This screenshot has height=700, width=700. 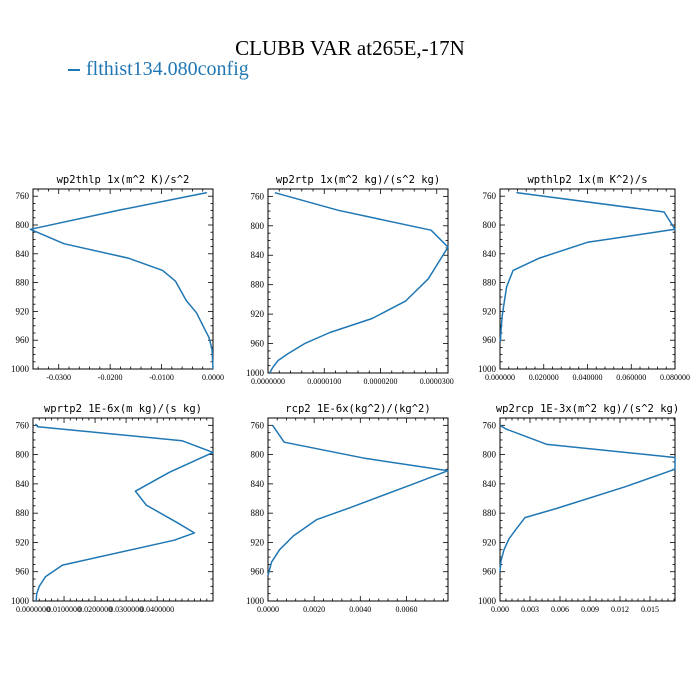 What do you see at coordinates (587, 180) in the screenshot?
I see `panel-title: wpthlp2 1x(m K^2)/s` at bounding box center [587, 180].